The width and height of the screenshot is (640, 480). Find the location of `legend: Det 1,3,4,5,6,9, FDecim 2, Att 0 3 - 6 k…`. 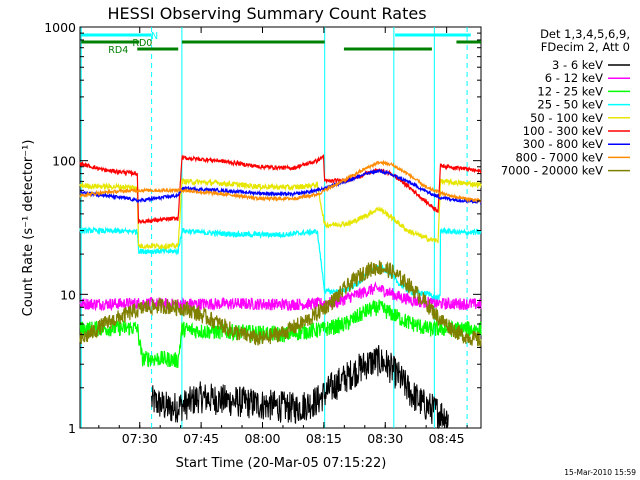

legend: Det 1,3,4,5,6,9, FDecim 2, Att 0 3 - 6 k… is located at coordinates (565, 102).